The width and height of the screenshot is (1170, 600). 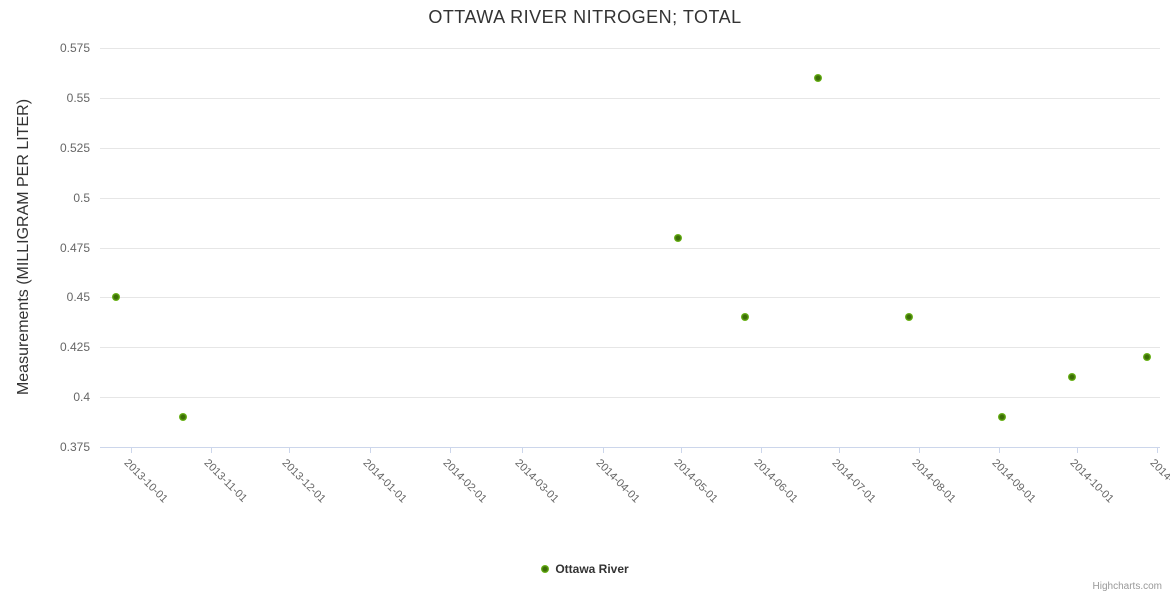 I want to click on x-tick-label: 2014-09-01, so click(x=1014, y=481).